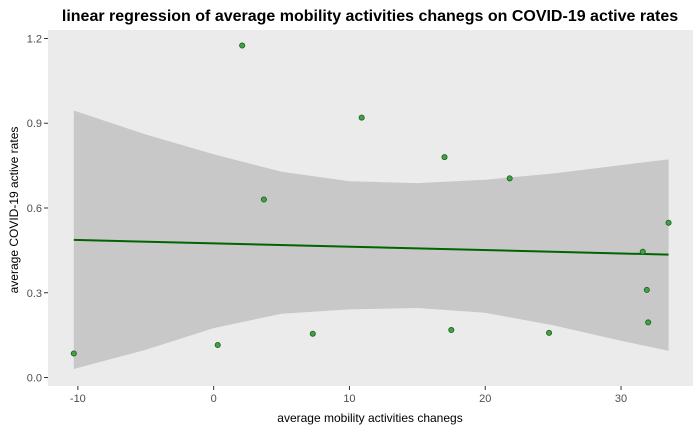 This screenshot has height=432, width=700. Describe the element at coordinates (349, 399) in the screenshot. I see `x-tick-label: 10` at that location.